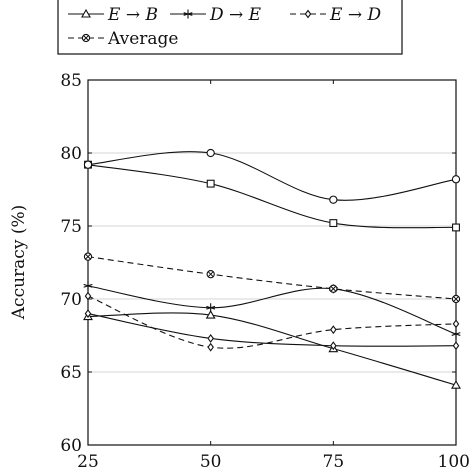 This screenshot has width=474, height=474. I want to click on y-tick-label: 65, so click(71, 373).